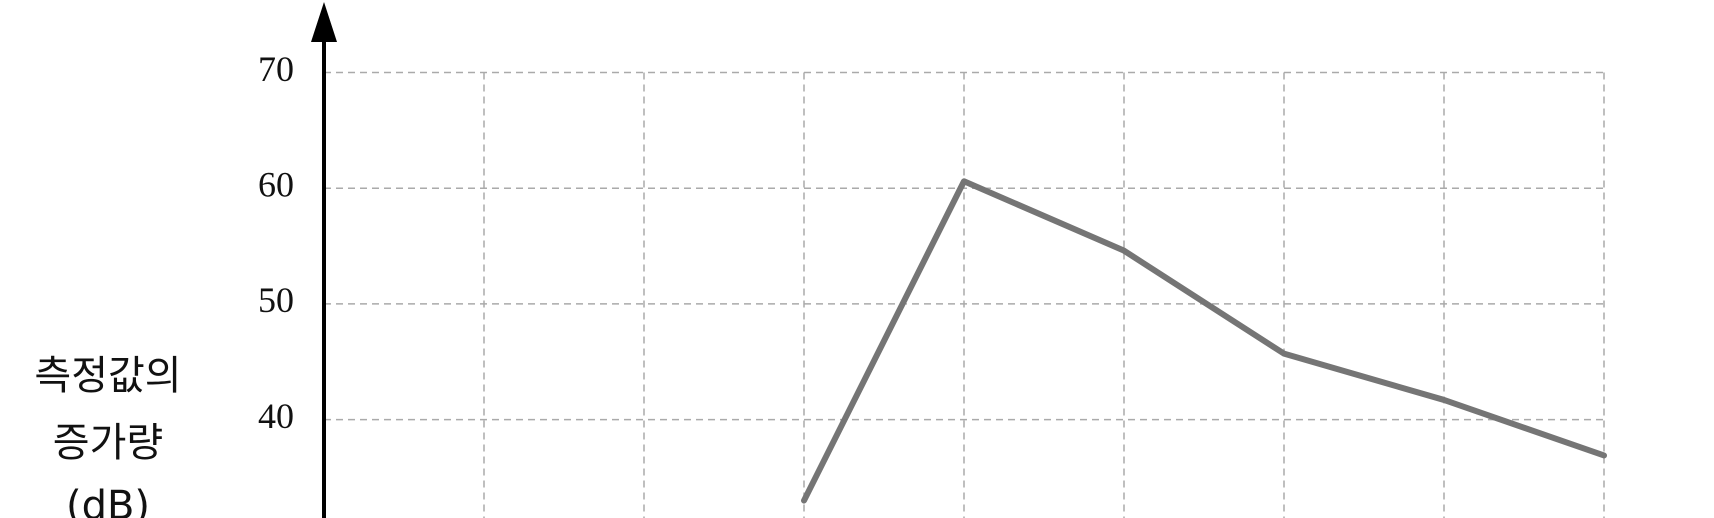 The image size is (1714, 518). Describe the element at coordinates (276, 69) in the screenshot. I see `y-tick-label: 70` at that location.